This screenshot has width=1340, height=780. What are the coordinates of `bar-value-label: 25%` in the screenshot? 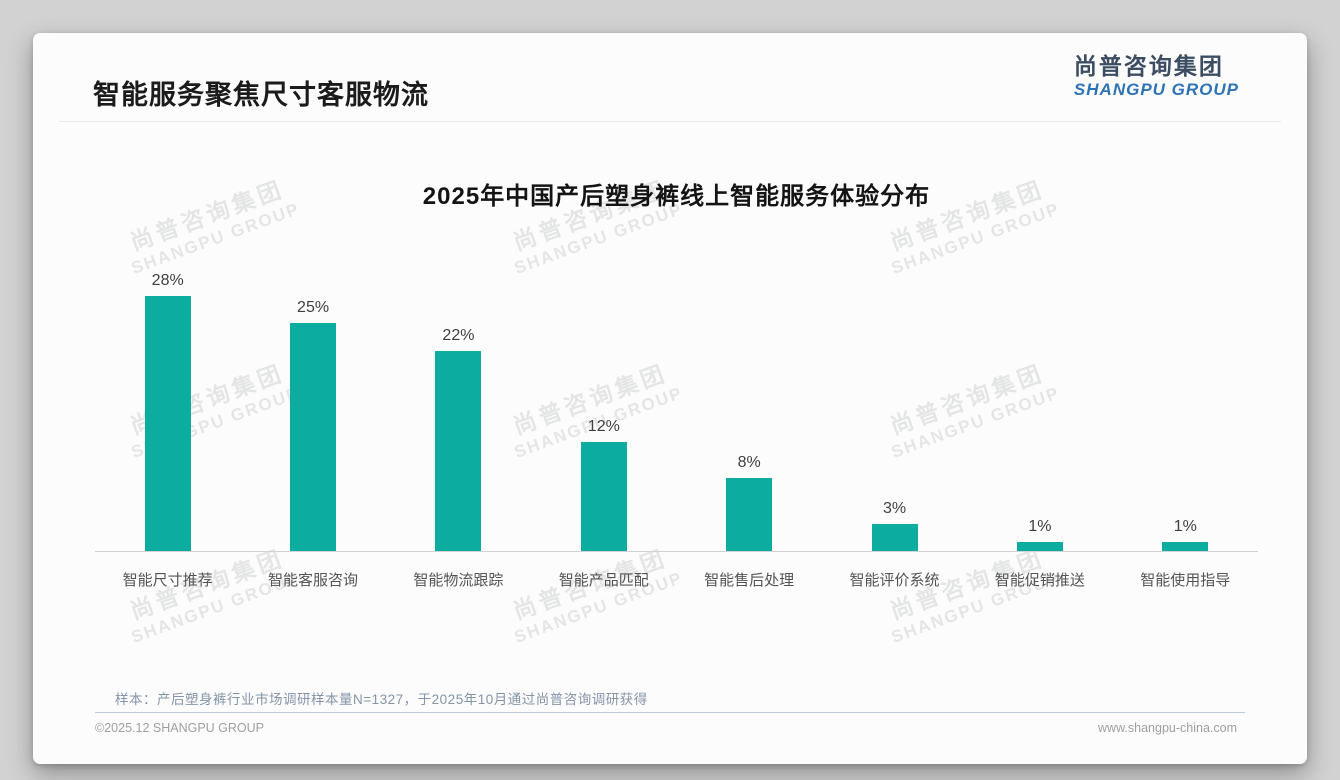 It's located at (313, 307).